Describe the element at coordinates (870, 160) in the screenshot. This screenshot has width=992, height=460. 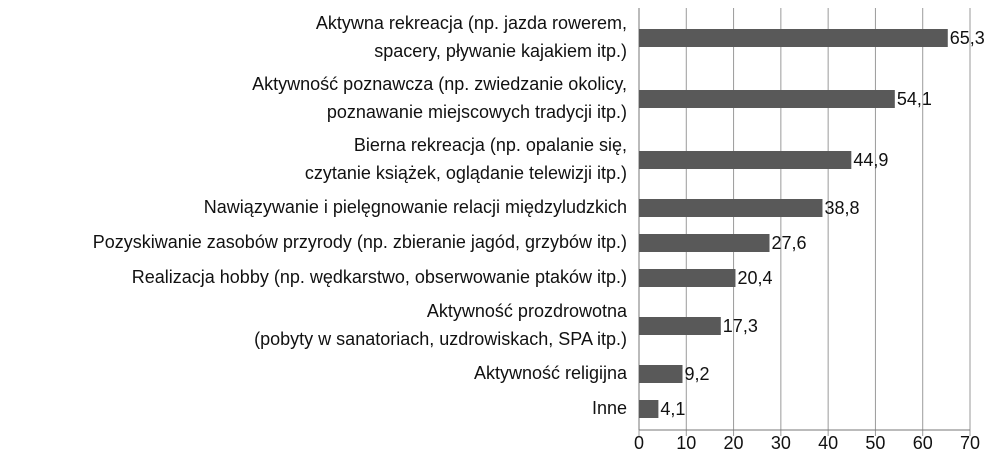
I see `value-label: 44,9` at that location.